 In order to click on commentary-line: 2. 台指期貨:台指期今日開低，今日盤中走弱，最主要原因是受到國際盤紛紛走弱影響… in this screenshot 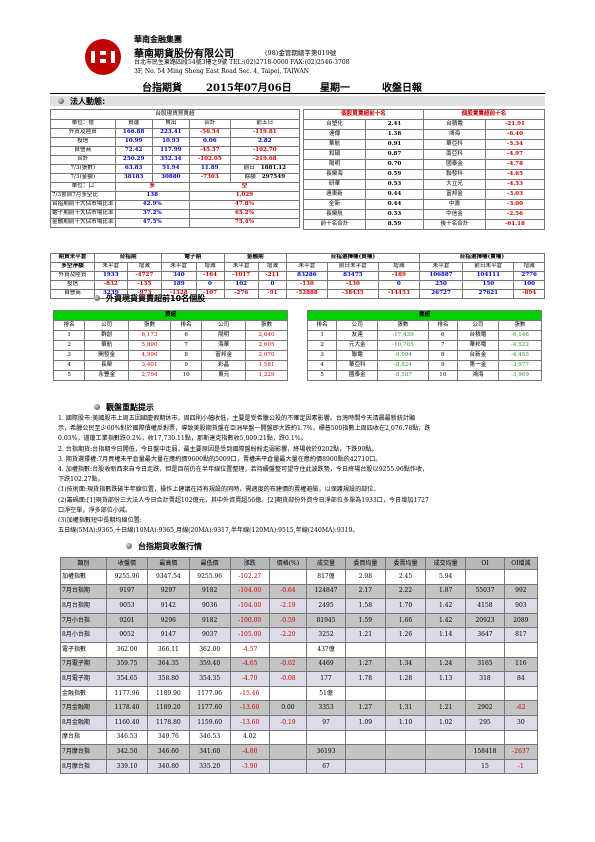, I will do `click(218, 449)`.